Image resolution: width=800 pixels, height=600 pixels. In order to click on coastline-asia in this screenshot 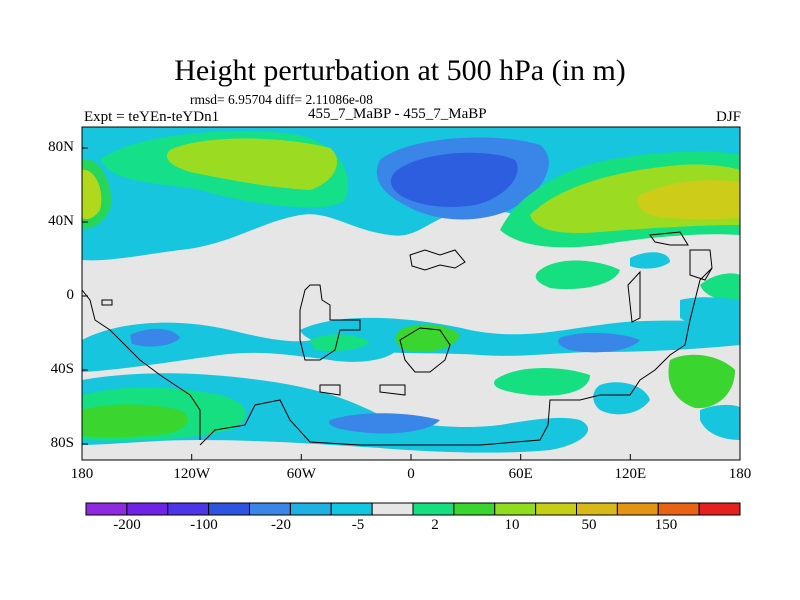, I will do `click(669, 238)`.